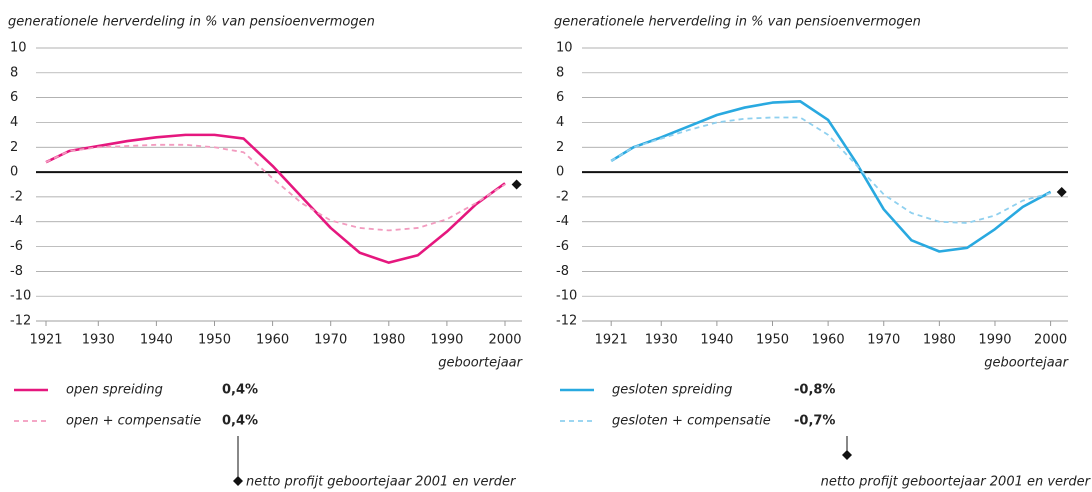  I want to click on legend-label: gesloten spreiding, so click(672, 390).